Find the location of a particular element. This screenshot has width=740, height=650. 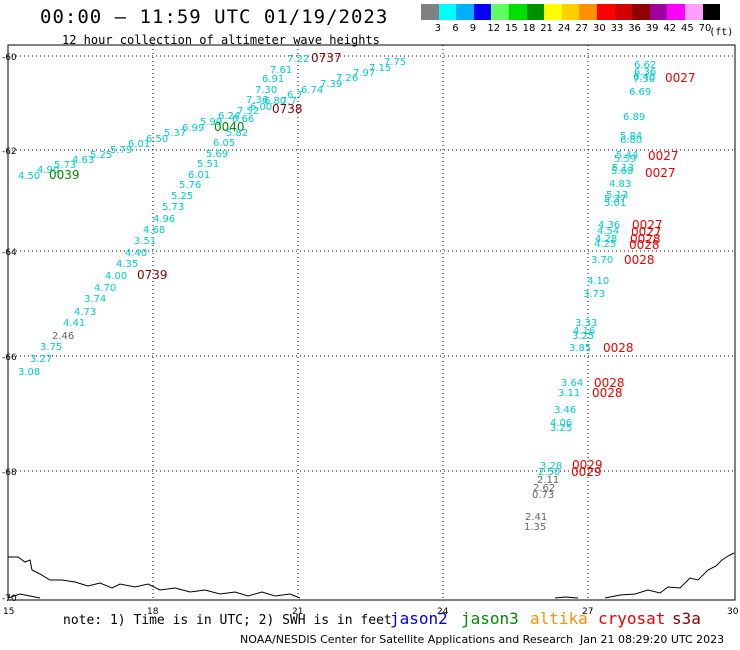

color-scale-label: 36 is located at coordinates (634, 28).